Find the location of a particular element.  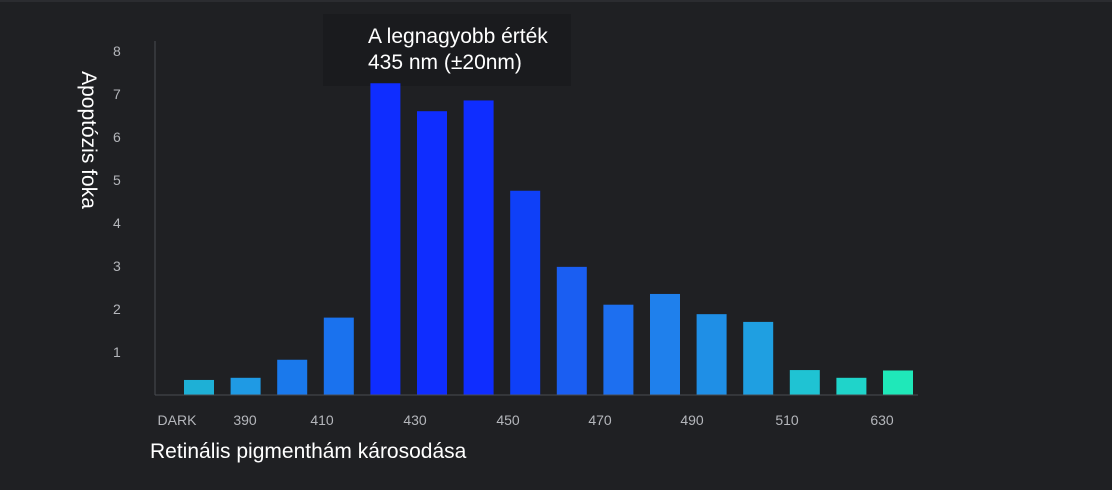

x-tick-label: DARK is located at coordinates (178, 420).